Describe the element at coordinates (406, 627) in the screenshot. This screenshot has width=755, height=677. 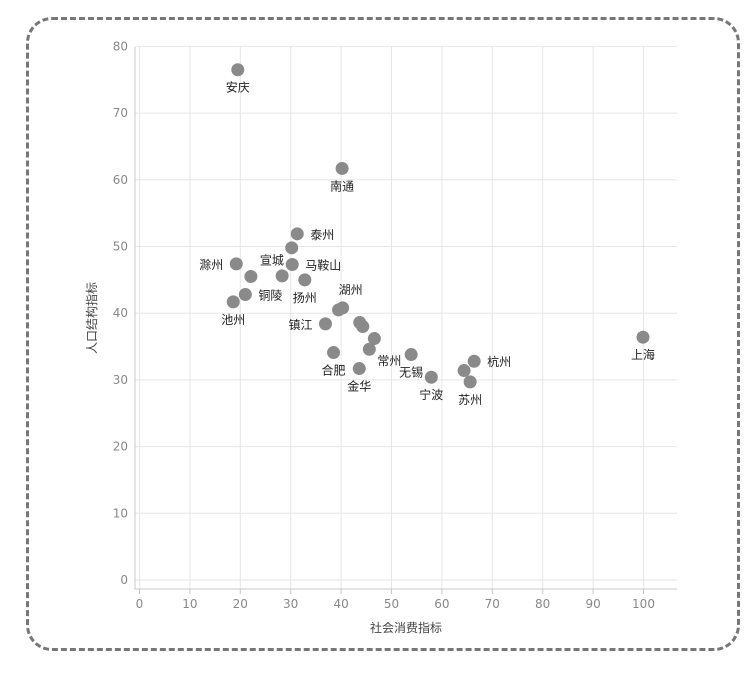
I see `x-axis-title: 社会消费指标` at that location.